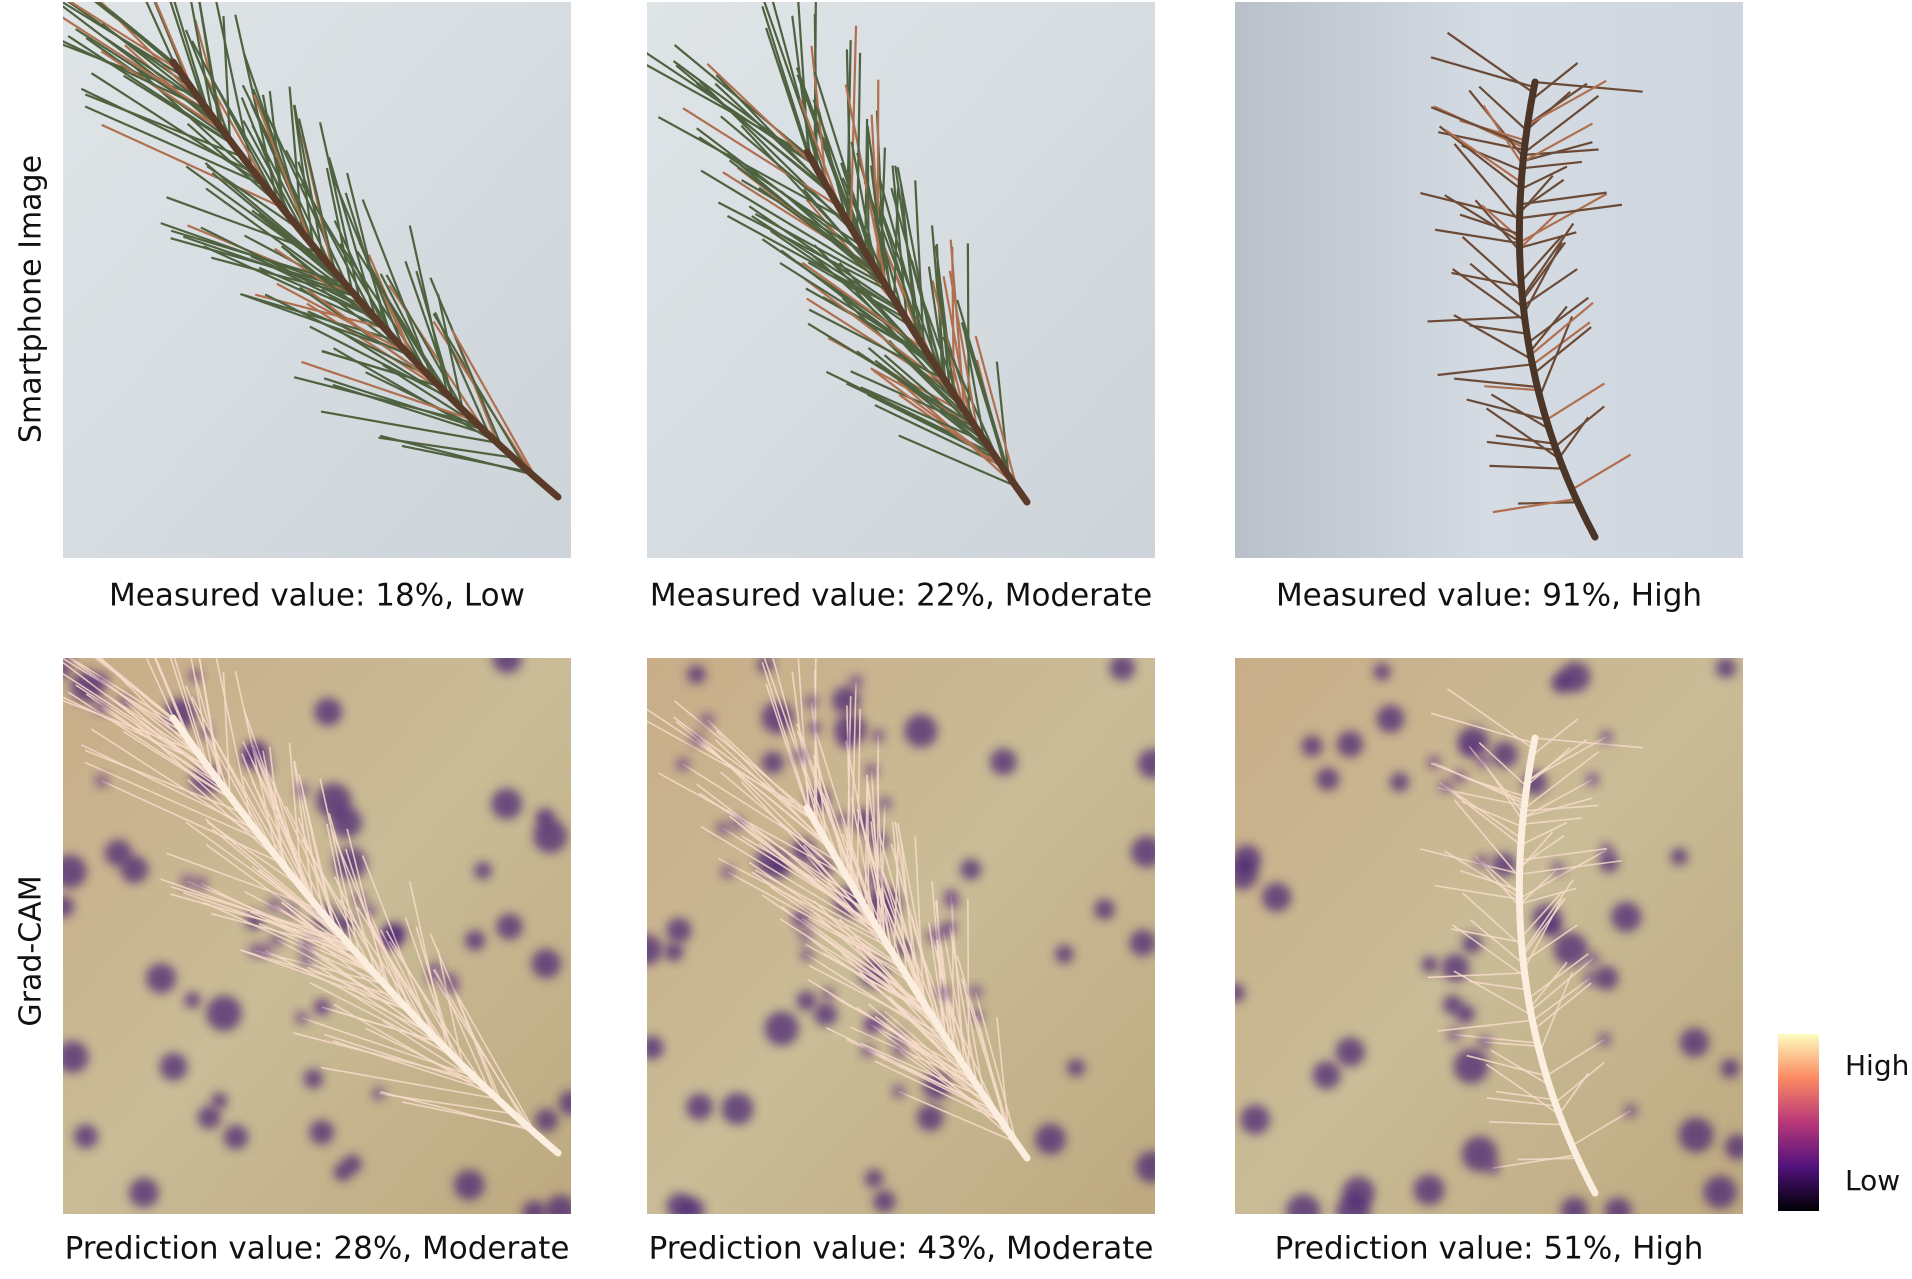 This screenshot has width=1912, height=1279. I want to click on image-panel, so click(1489, 280).